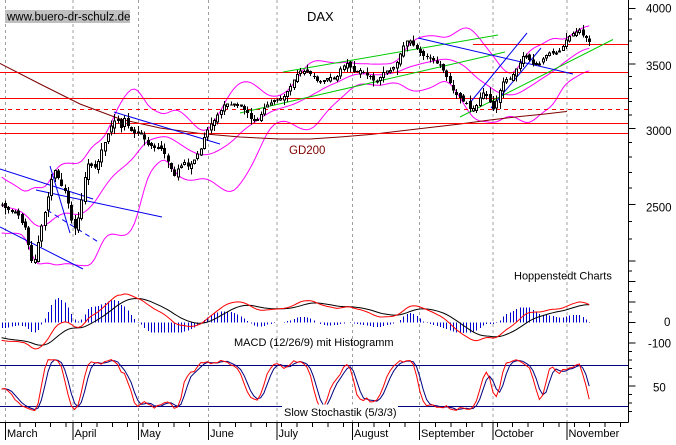 The width and height of the screenshot is (676, 445). I want to click on svg-text: GD200, so click(307, 151).